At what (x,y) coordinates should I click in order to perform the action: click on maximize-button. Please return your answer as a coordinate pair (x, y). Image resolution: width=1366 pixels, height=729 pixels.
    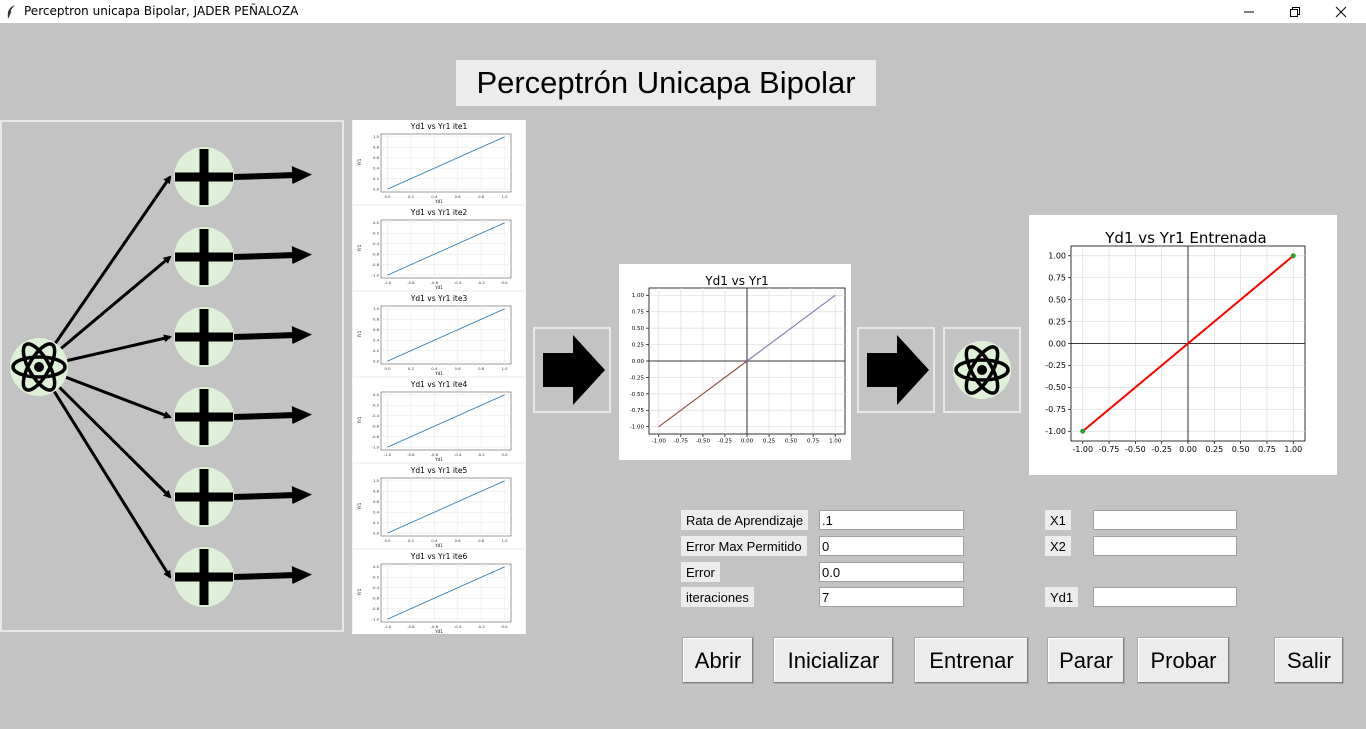
    Looking at the image, I should click on (1295, 11).